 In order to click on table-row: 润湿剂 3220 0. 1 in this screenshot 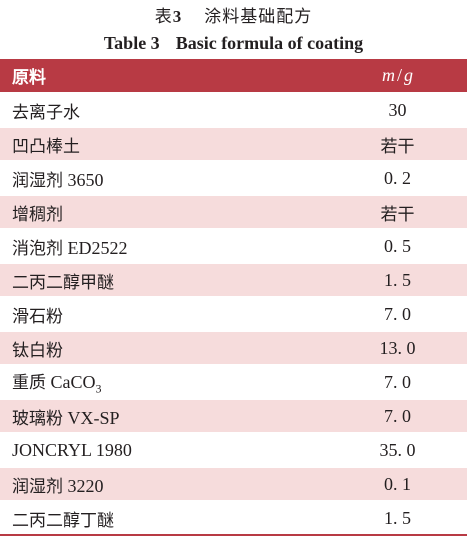, I will do `click(233, 485)`.